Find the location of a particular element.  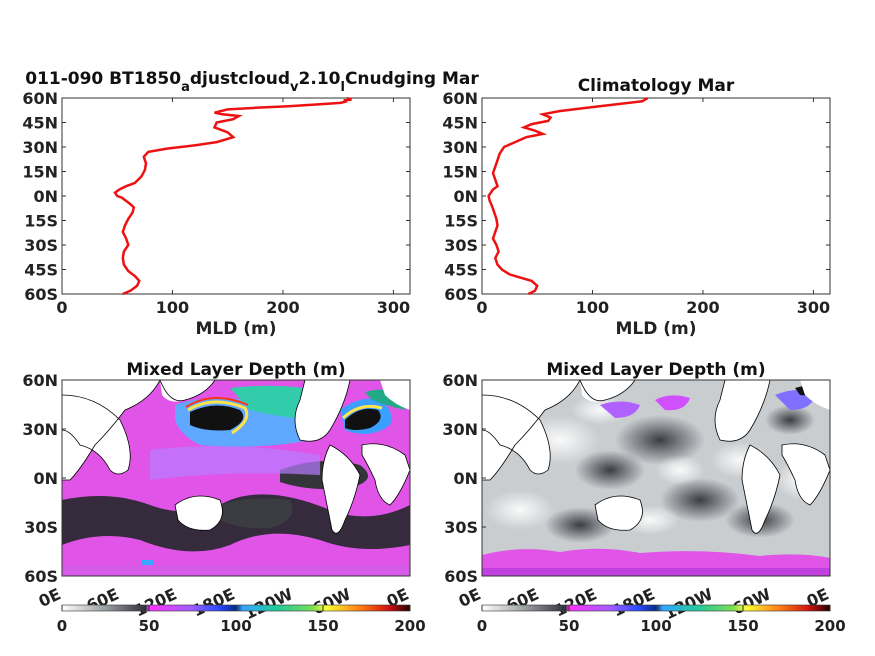

title-part-main: 011-090 BT1850 is located at coordinates (103, 79).